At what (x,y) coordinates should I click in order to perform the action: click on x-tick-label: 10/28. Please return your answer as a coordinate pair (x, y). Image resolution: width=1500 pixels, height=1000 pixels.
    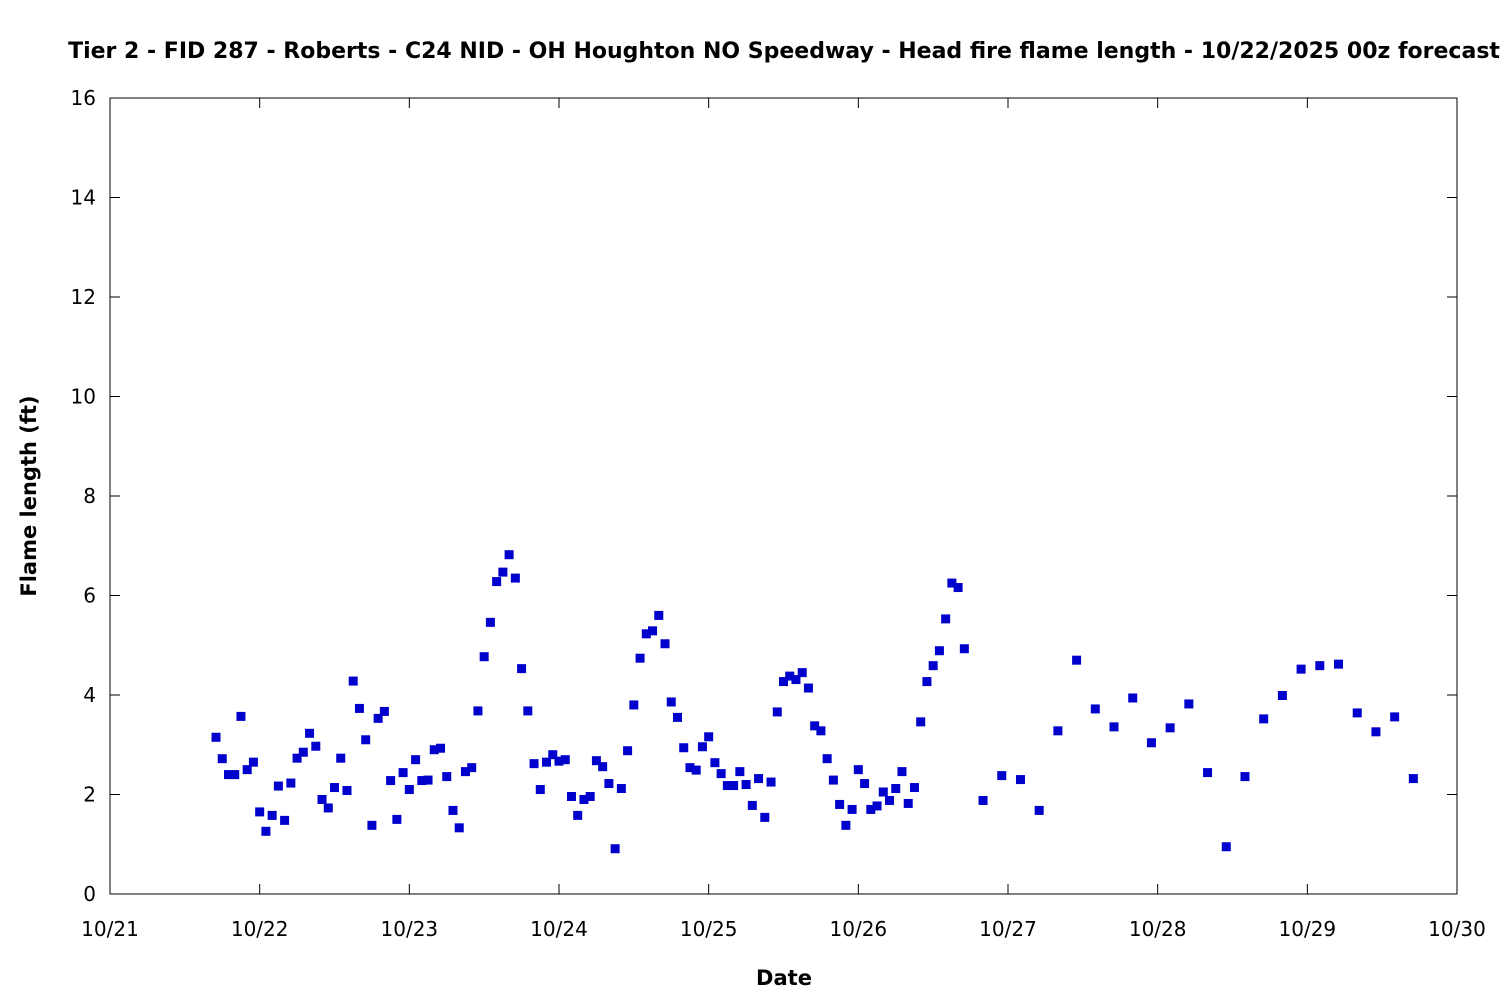
    Looking at the image, I should click on (1158, 929).